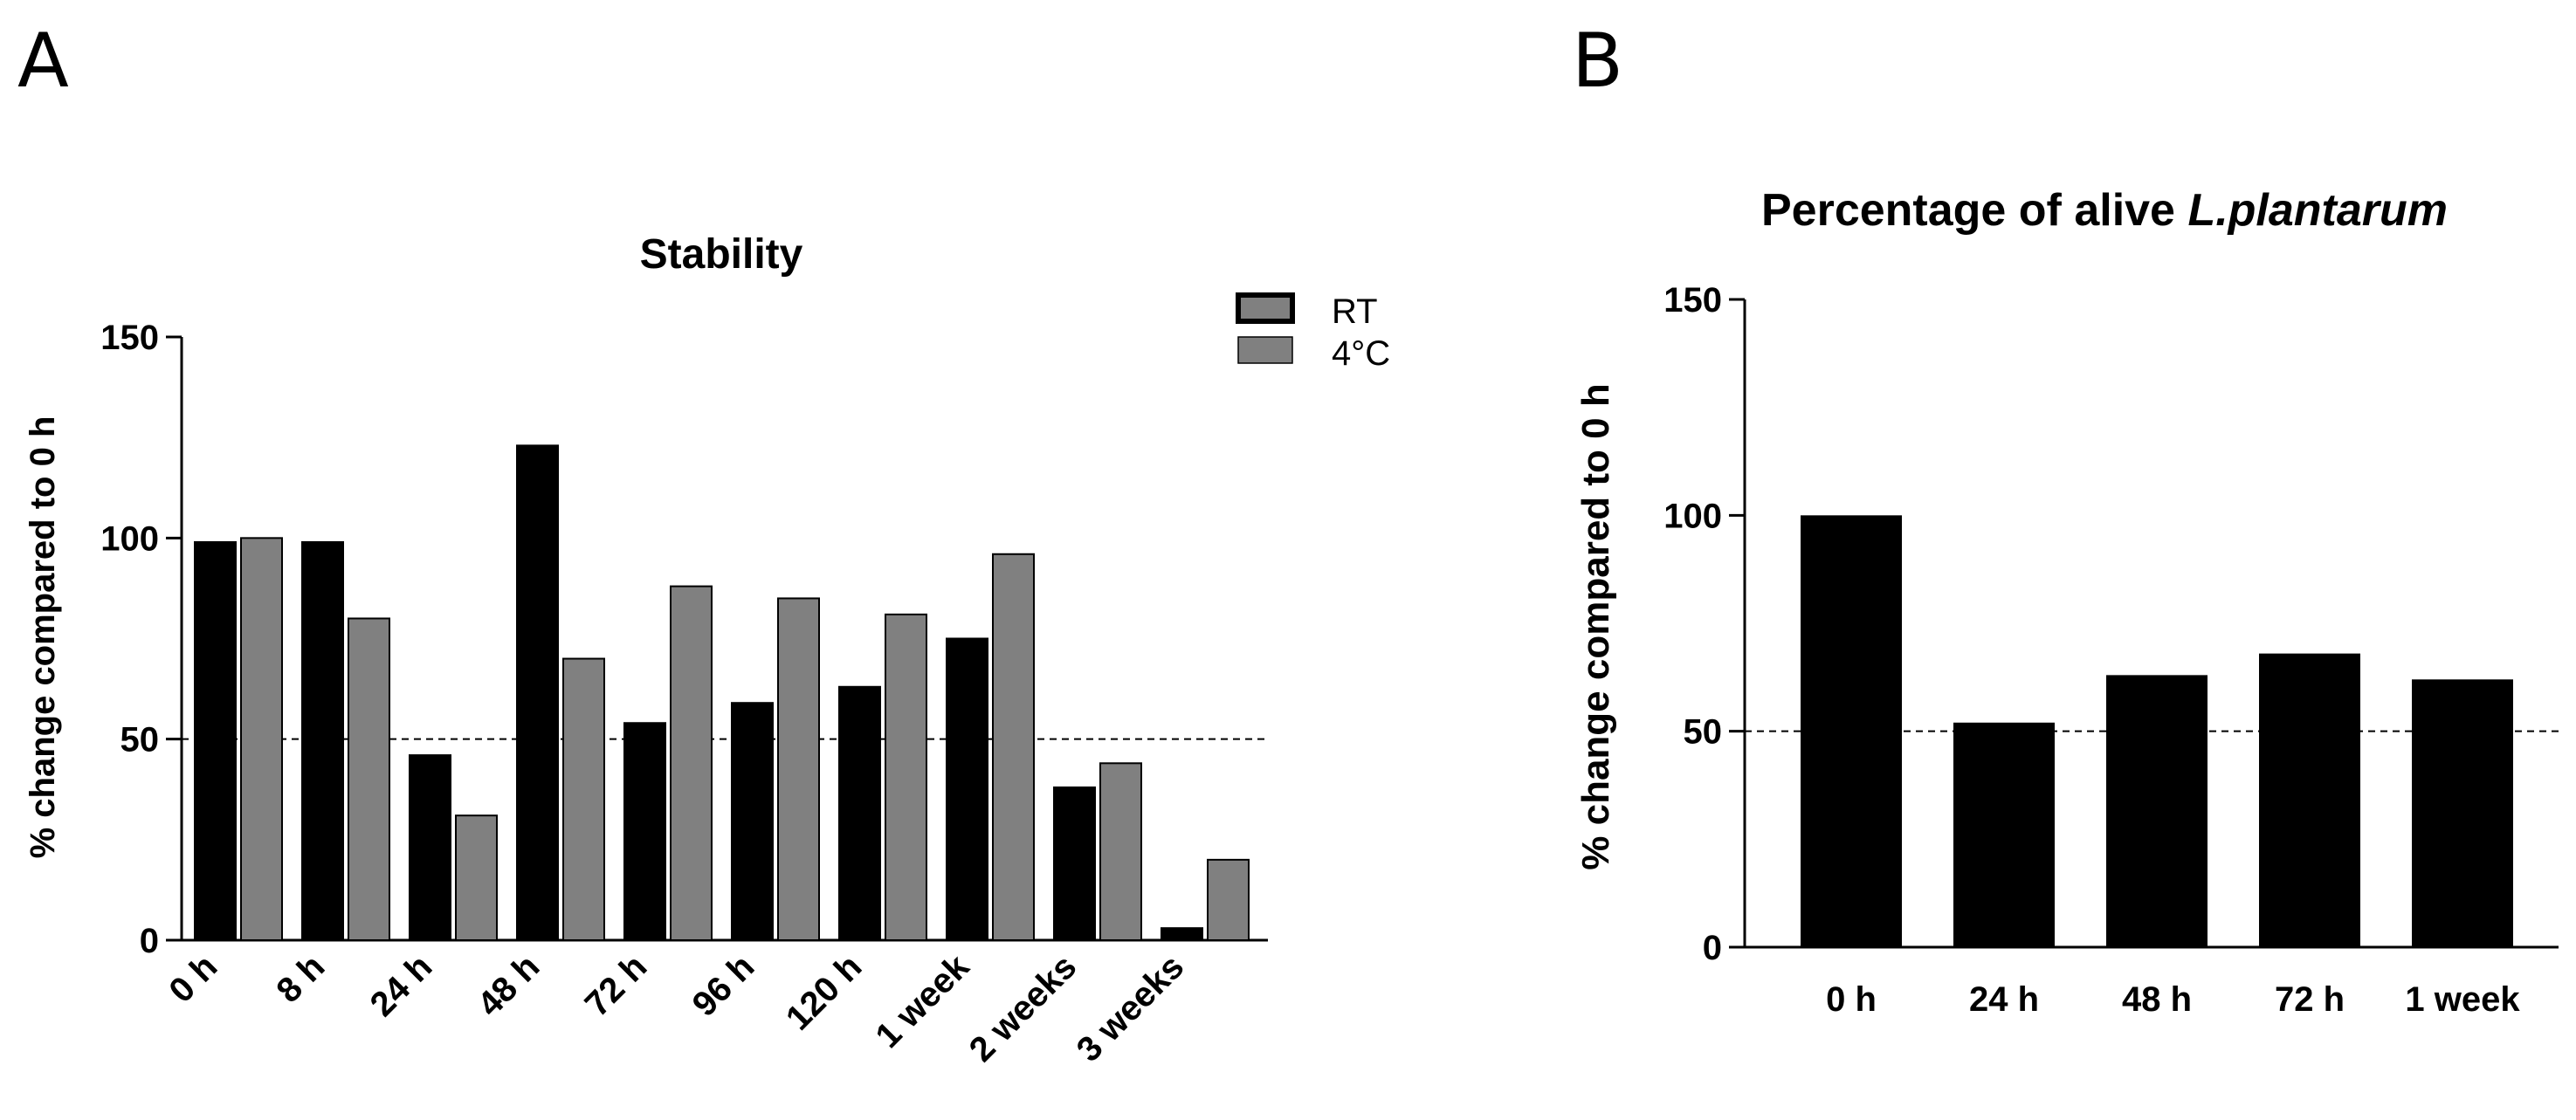 The height and width of the screenshot is (1120, 2576). I want to click on chart-a-y-axis-label: % change compared to 0 h, so click(43, 637).